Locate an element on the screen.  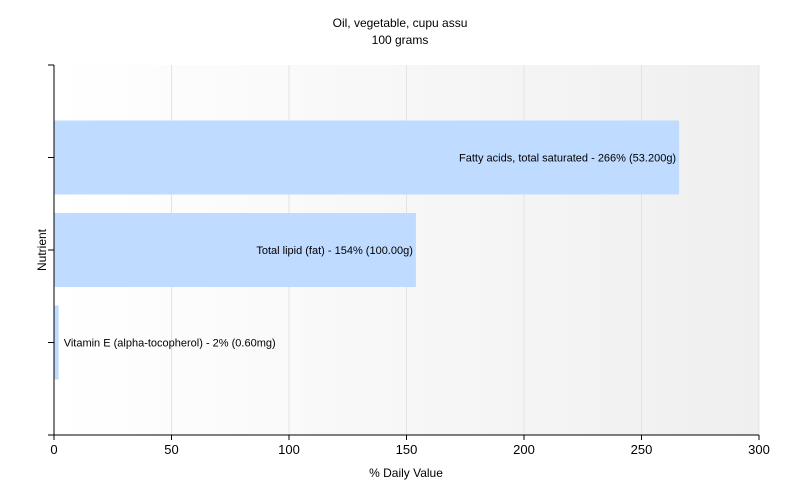
x-axis-label: % Daily Value is located at coordinates (406, 473).